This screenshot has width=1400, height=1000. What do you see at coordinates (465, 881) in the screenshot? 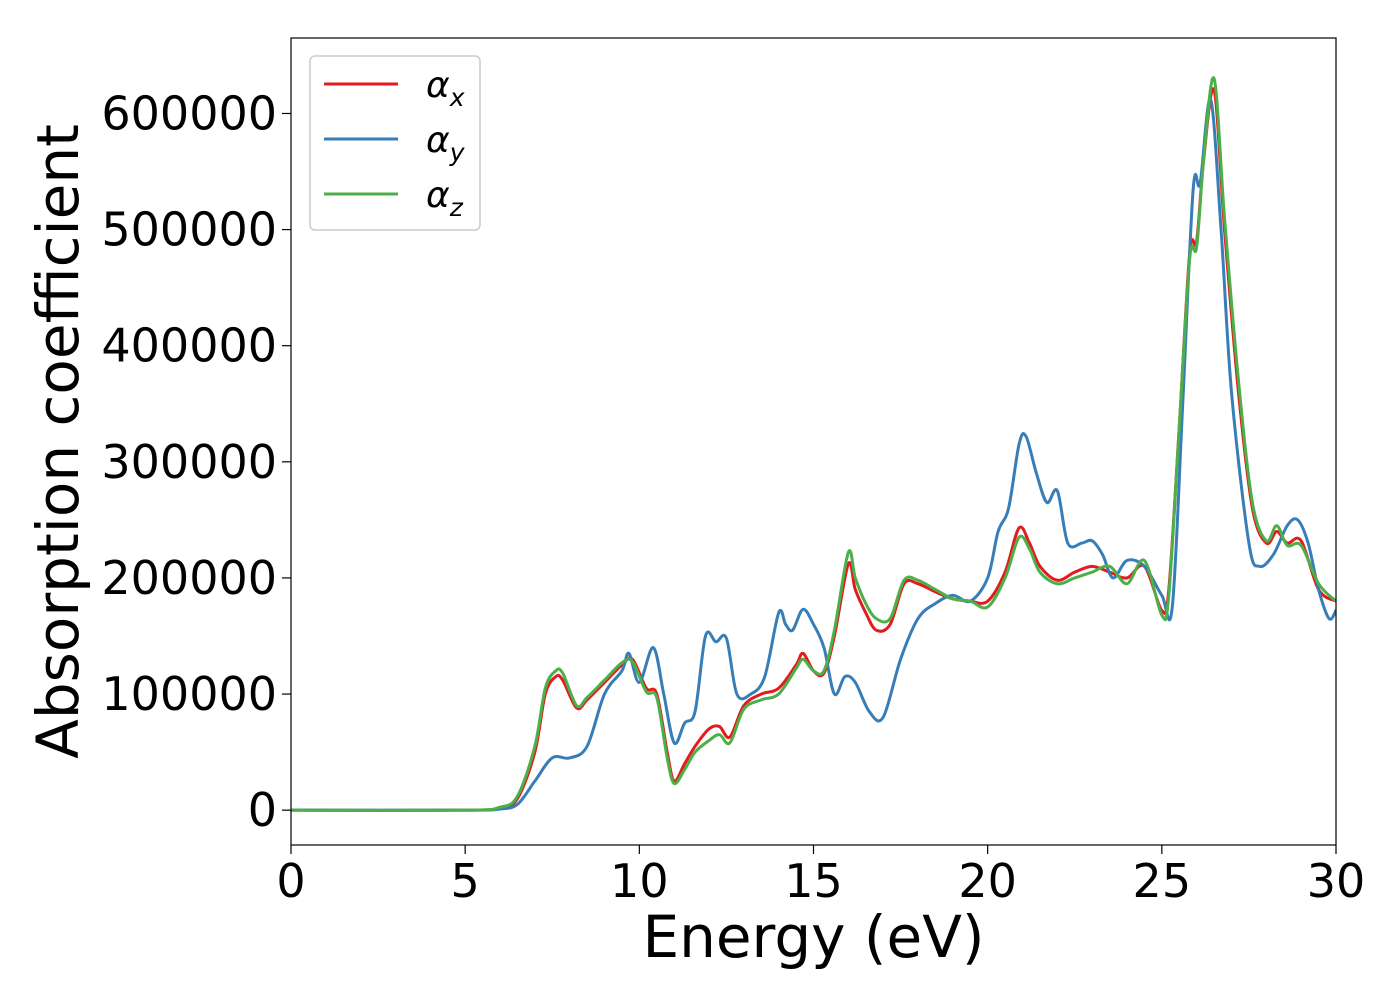
I see `x-tick-label: 5` at bounding box center [465, 881].